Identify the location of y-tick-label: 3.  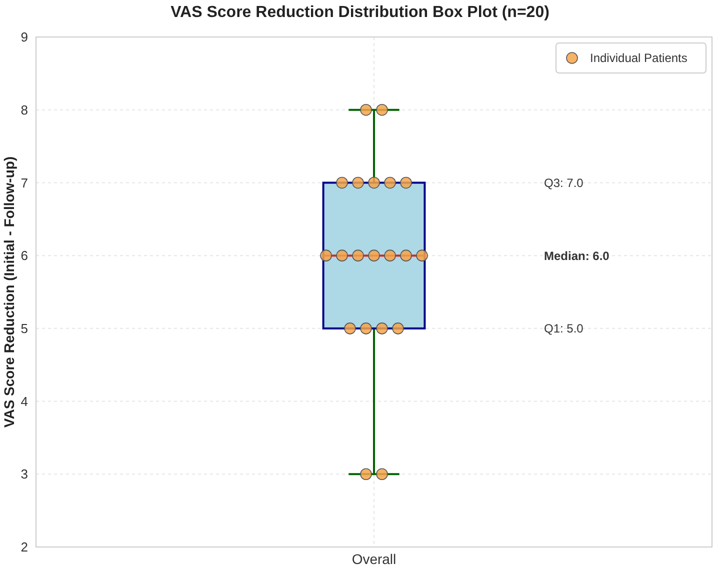
(24, 474).